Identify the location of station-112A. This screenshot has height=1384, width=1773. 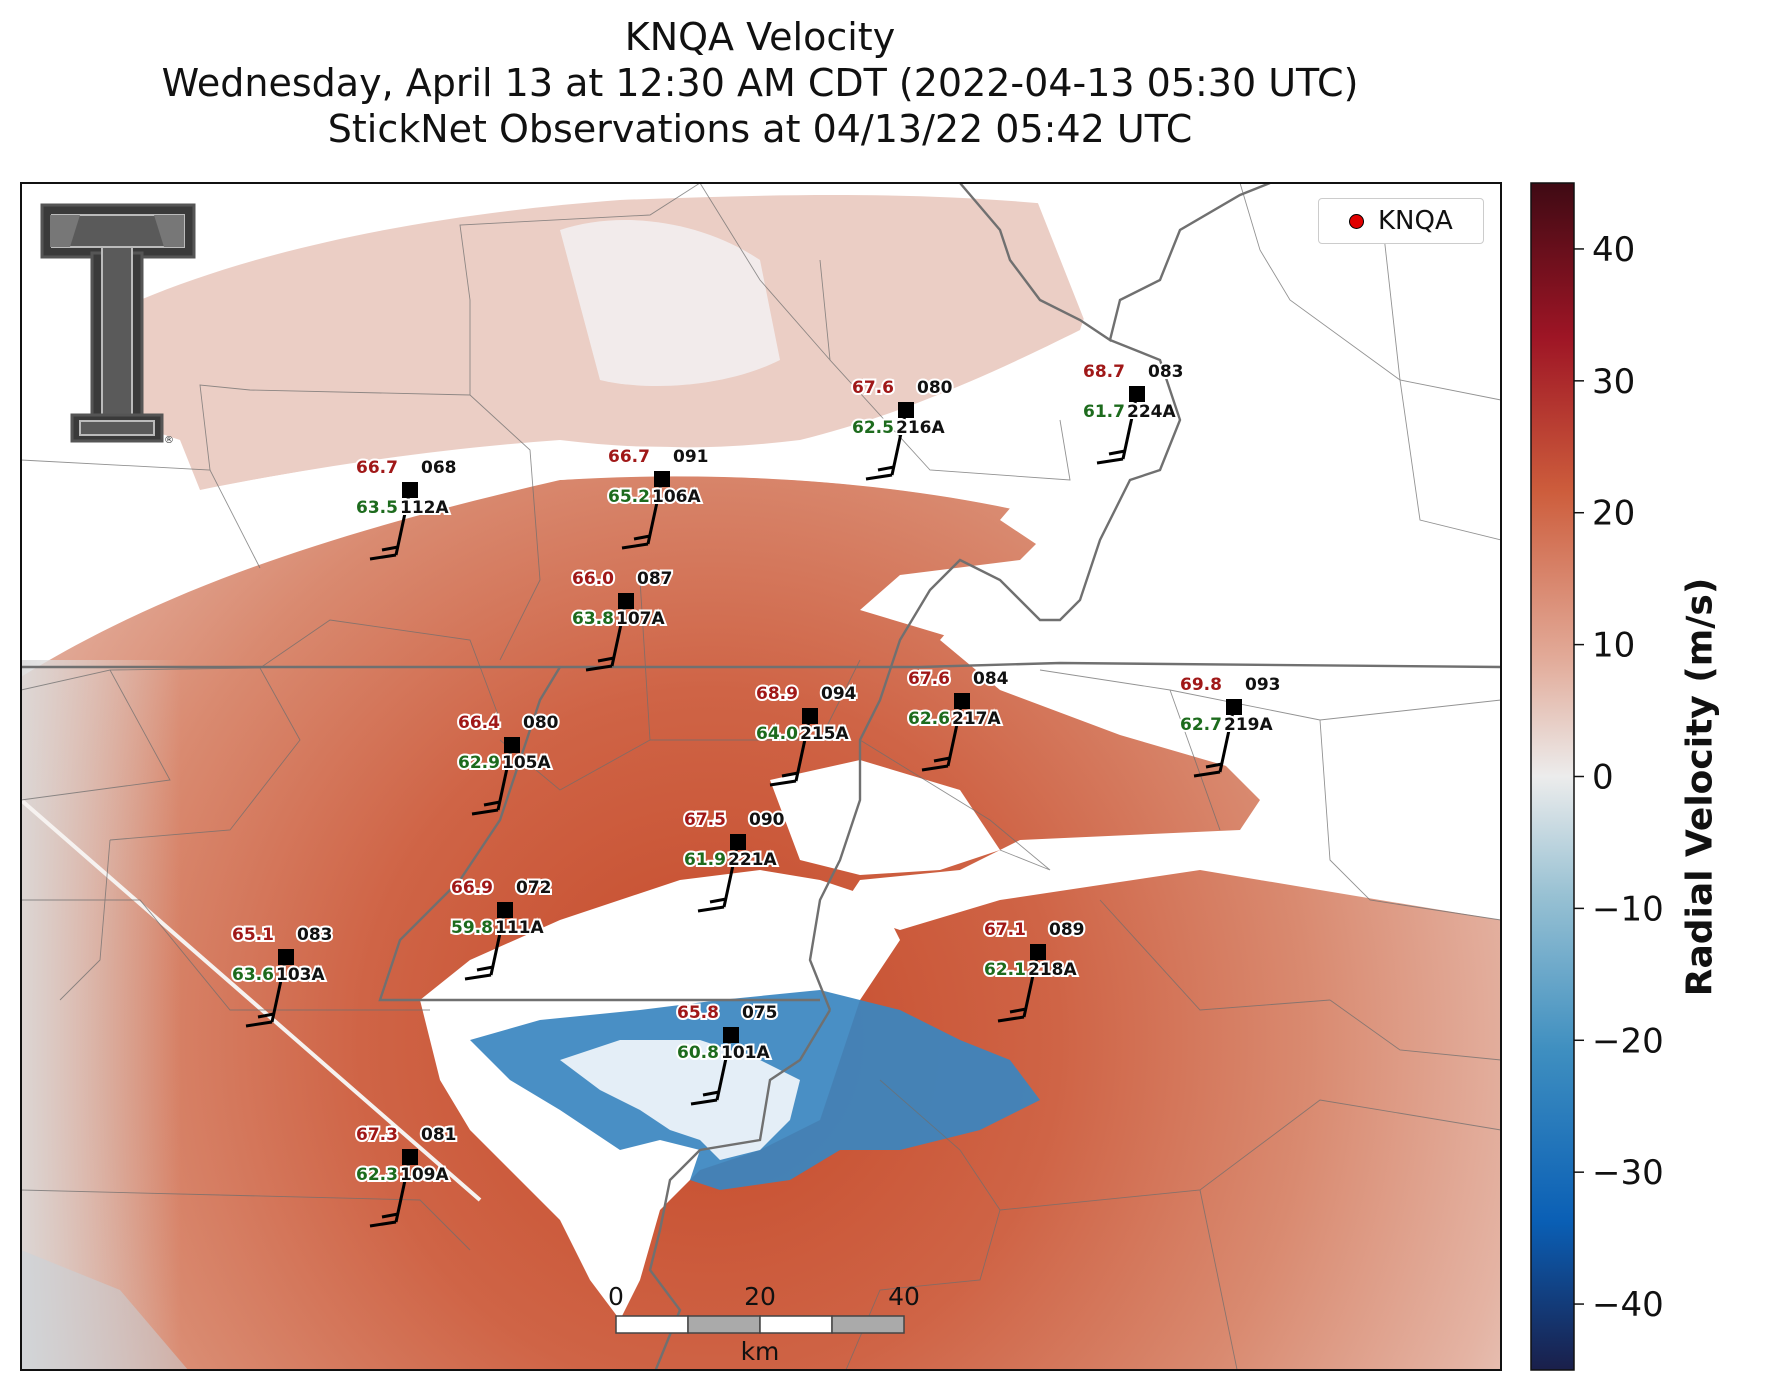
(393, 521).